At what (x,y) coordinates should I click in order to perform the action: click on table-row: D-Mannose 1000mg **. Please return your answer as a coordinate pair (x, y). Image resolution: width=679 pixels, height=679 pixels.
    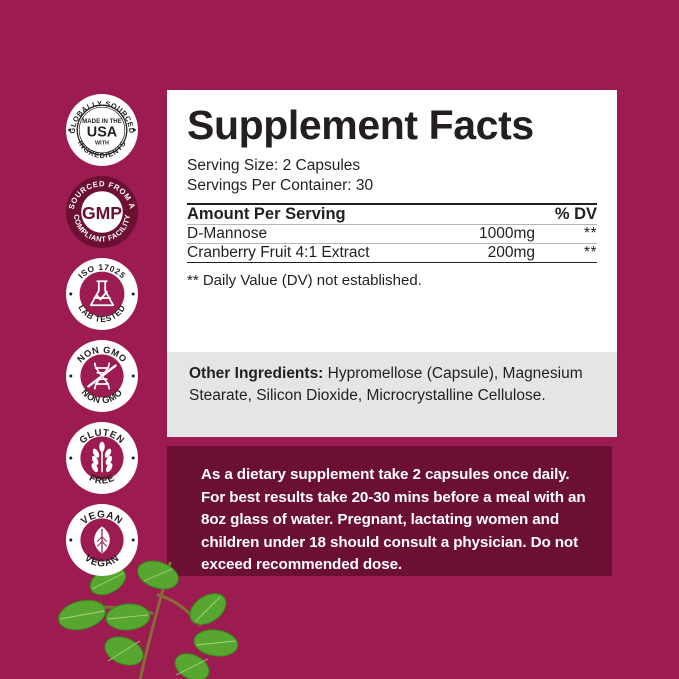
    Looking at the image, I should click on (392, 234).